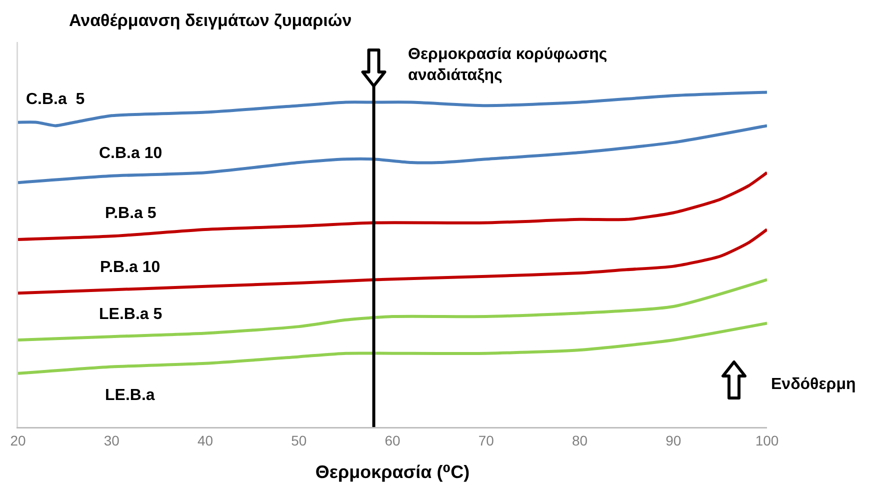  I want to click on text: Ενδόθερμη, so click(813, 384).